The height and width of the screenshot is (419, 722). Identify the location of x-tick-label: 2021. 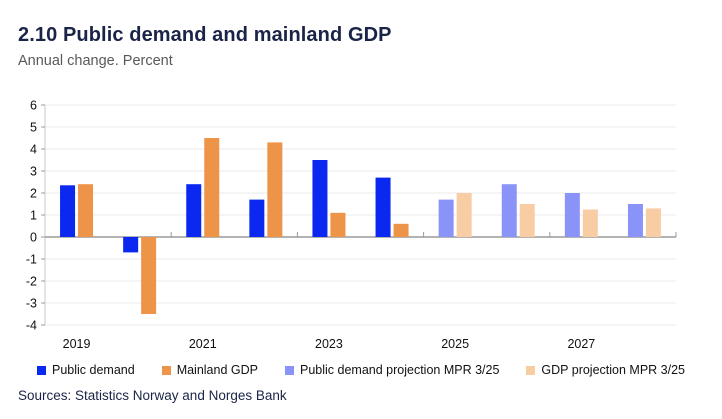
(203, 344).